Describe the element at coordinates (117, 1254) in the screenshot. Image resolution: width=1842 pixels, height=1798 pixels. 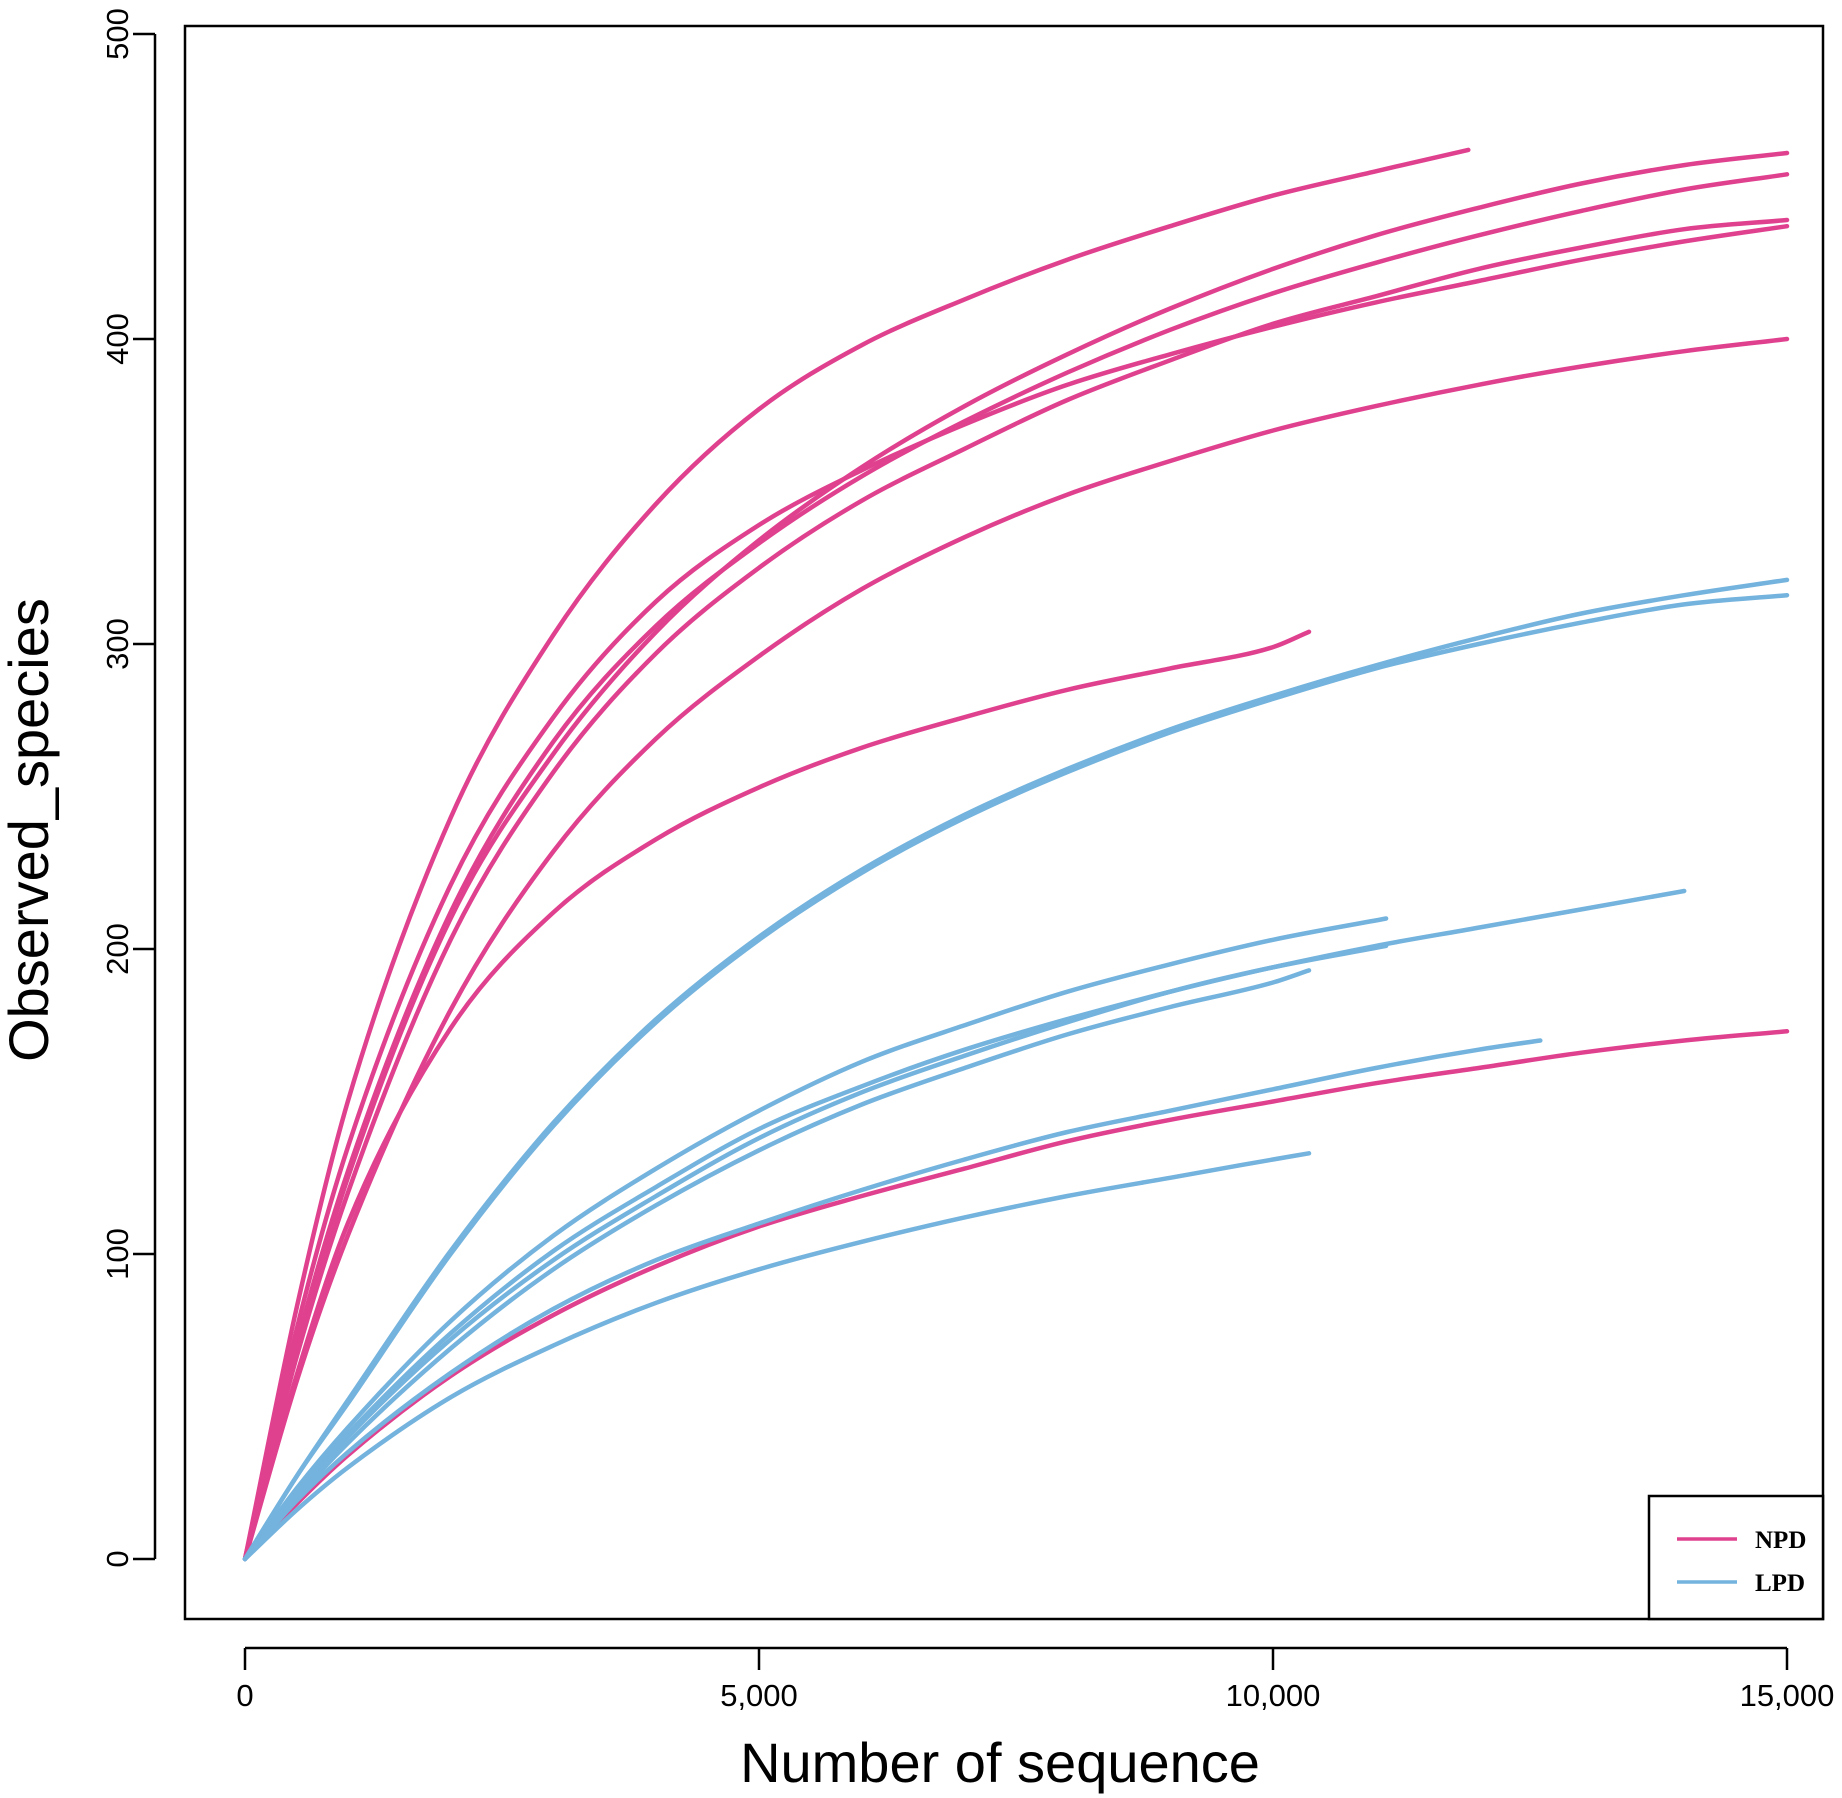
I see `y-tick-label: 100` at that location.